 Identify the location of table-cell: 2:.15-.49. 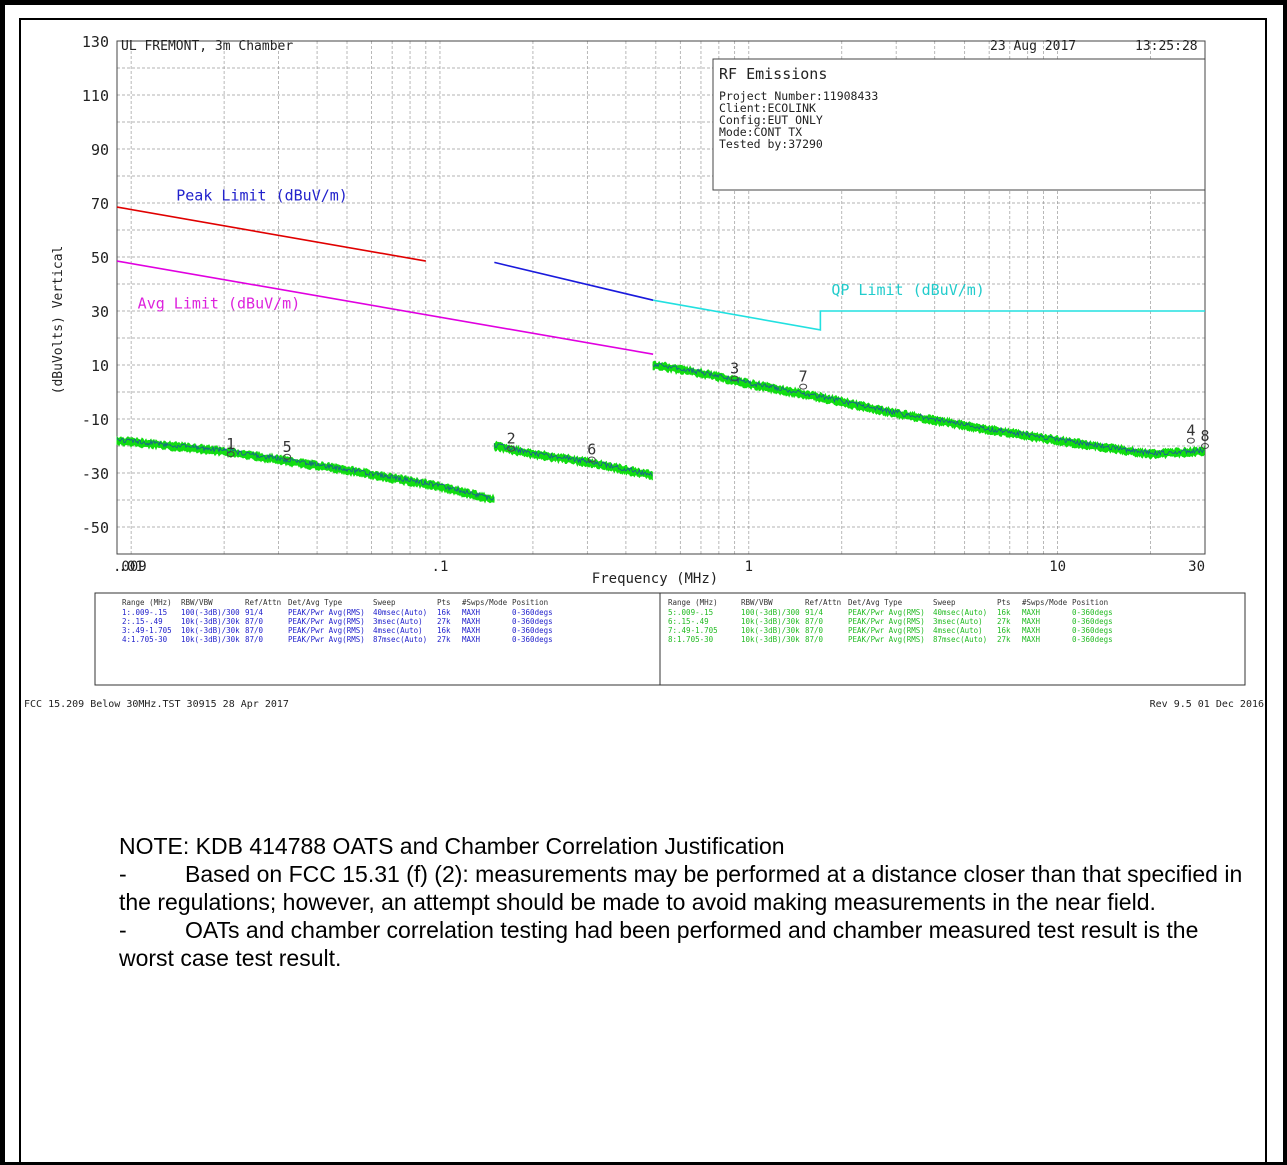
(142, 621).